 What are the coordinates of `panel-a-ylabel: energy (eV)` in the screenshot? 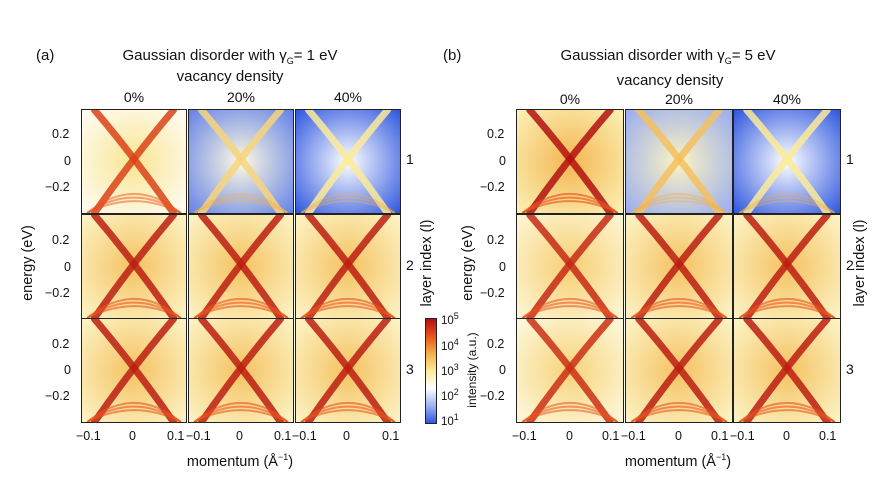 It's located at (28, 263).